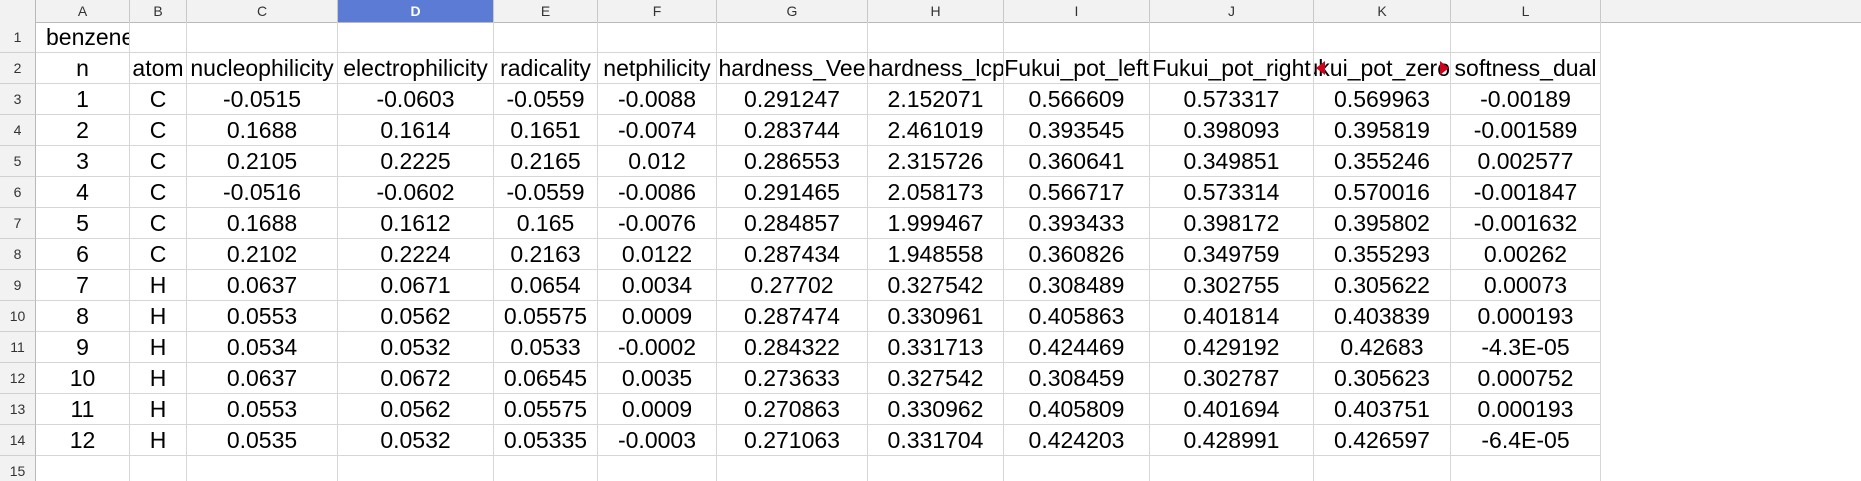 This screenshot has width=1861, height=481. I want to click on cell-l11: -4.3E-05, so click(1526, 347).